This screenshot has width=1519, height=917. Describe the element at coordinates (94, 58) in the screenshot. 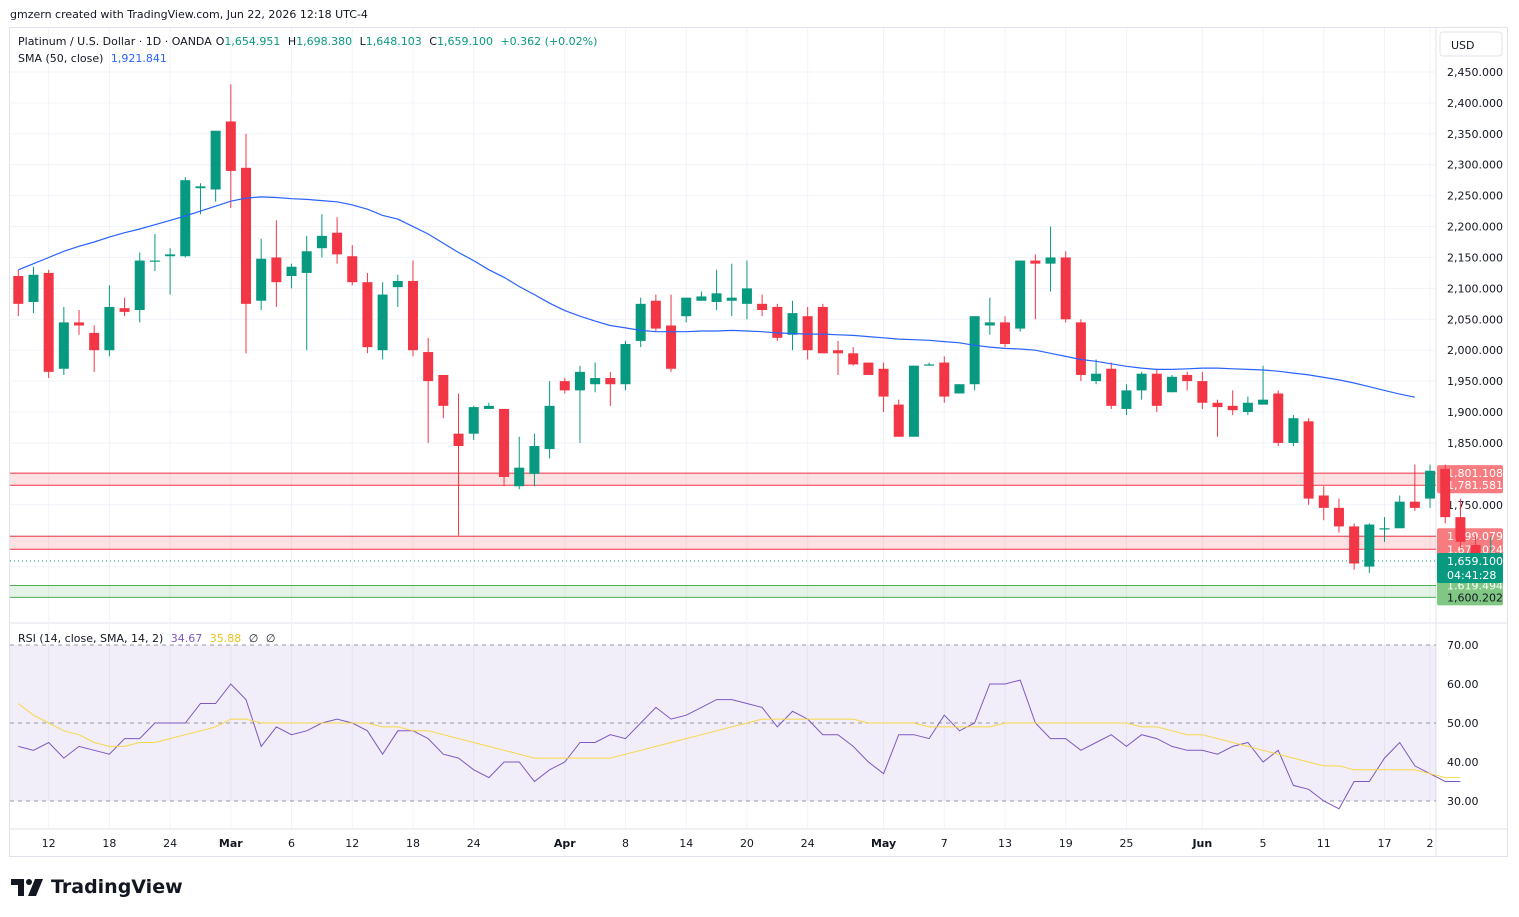

I see `sma-legend: SMA (50, close) 1,921.841` at that location.